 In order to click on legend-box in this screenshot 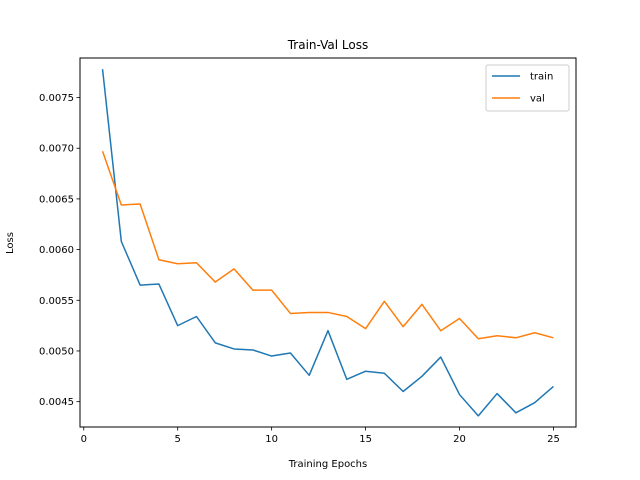, I will do `click(527, 88)`.